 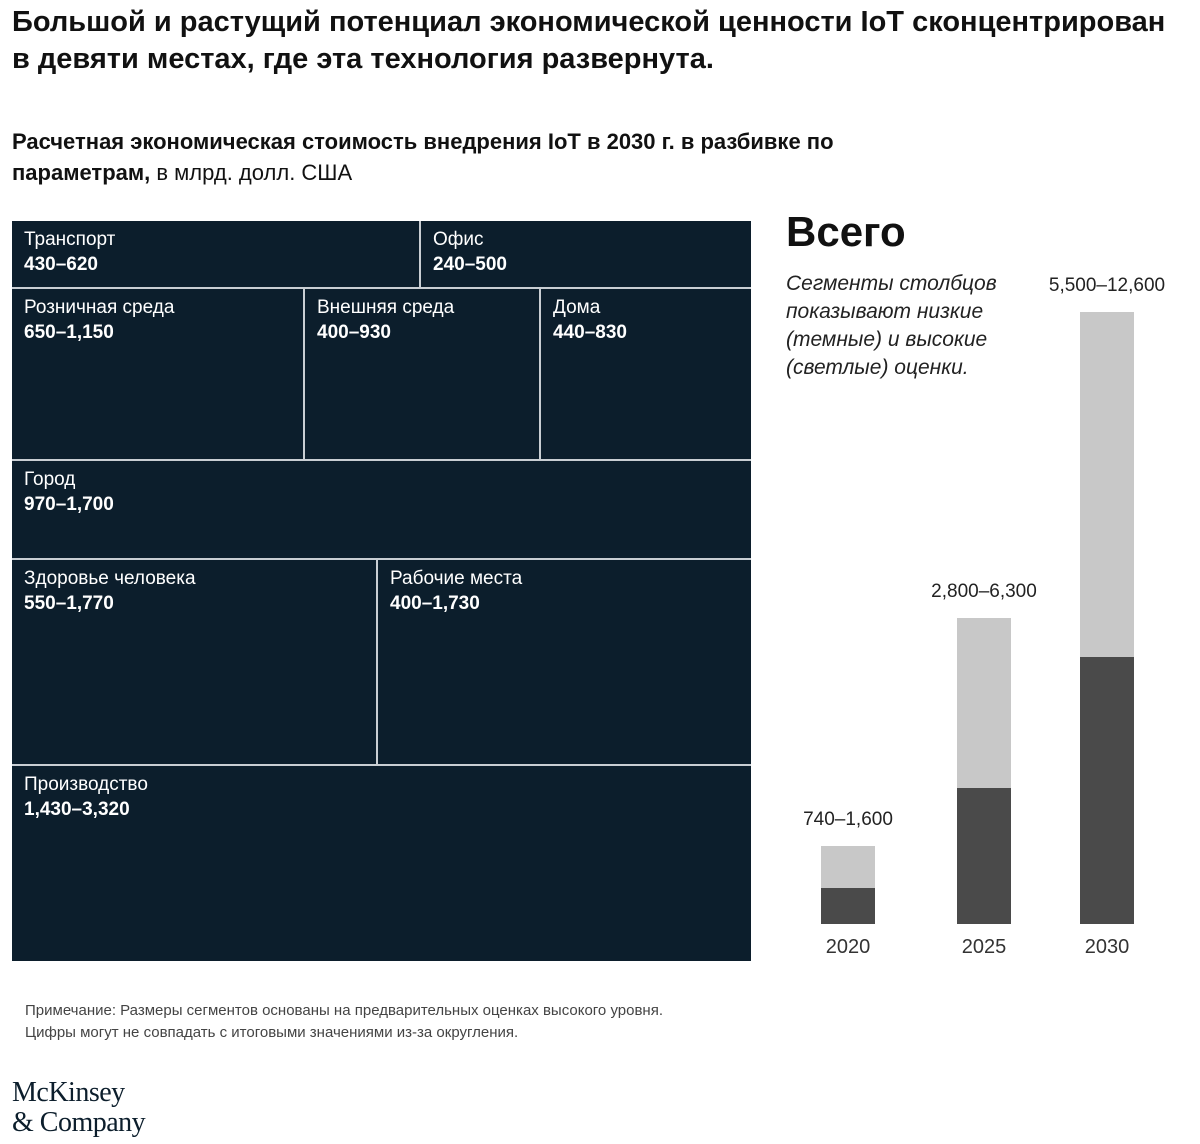 What do you see at coordinates (99, 307) in the screenshot?
I see `tile-label: Розничная среда` at bounding box center [99, 307].